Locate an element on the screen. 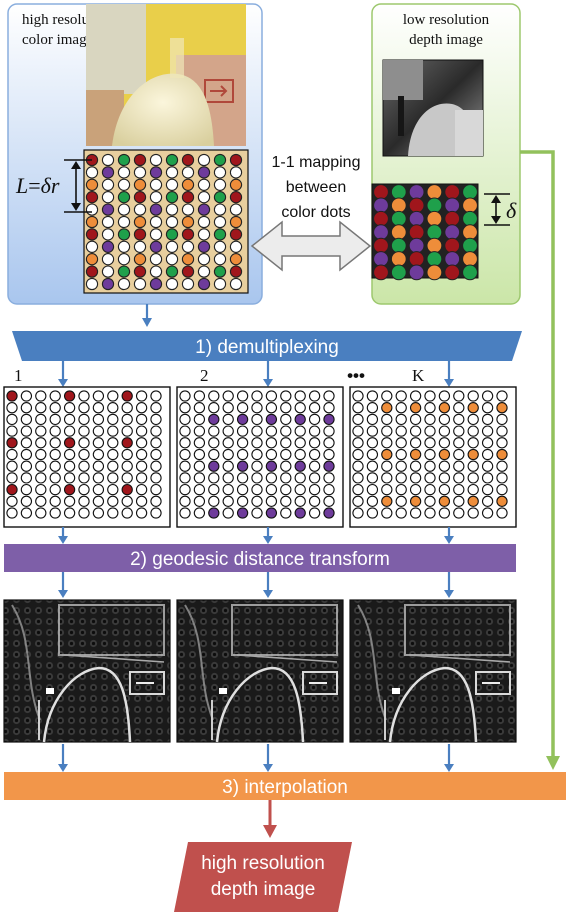 The width and height of the screenshot is (569, 917). channel-label-1: 1 is located at coordinates (18, 375).